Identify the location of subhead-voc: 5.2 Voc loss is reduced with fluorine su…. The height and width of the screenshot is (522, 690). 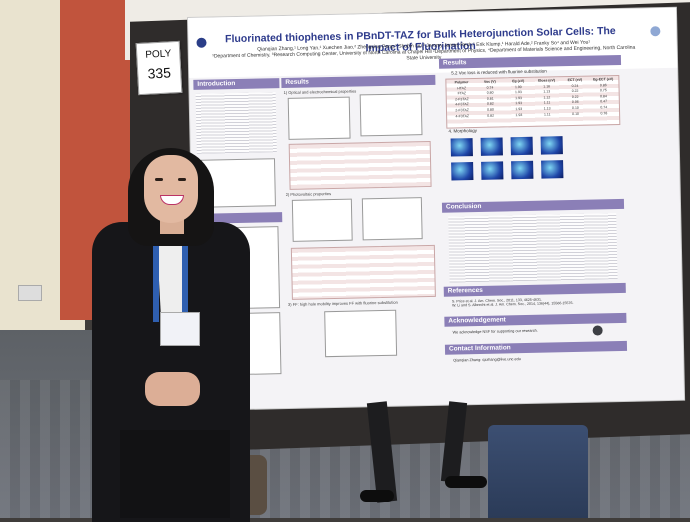
(499, 72).